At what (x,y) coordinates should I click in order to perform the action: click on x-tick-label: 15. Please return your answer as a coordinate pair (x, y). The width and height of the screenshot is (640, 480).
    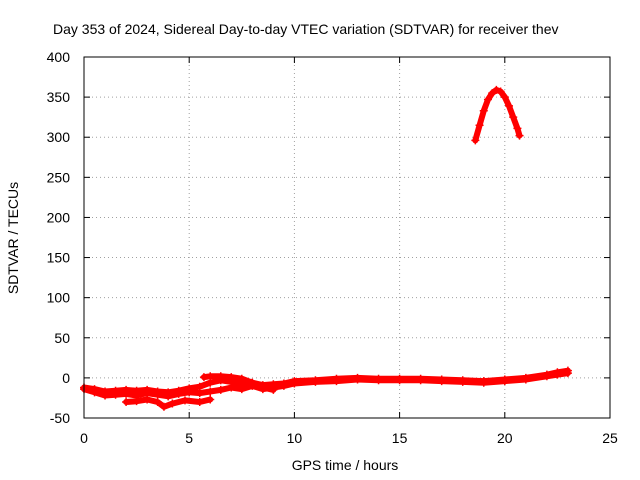
    Looking at the image, I should click on (400, 438).